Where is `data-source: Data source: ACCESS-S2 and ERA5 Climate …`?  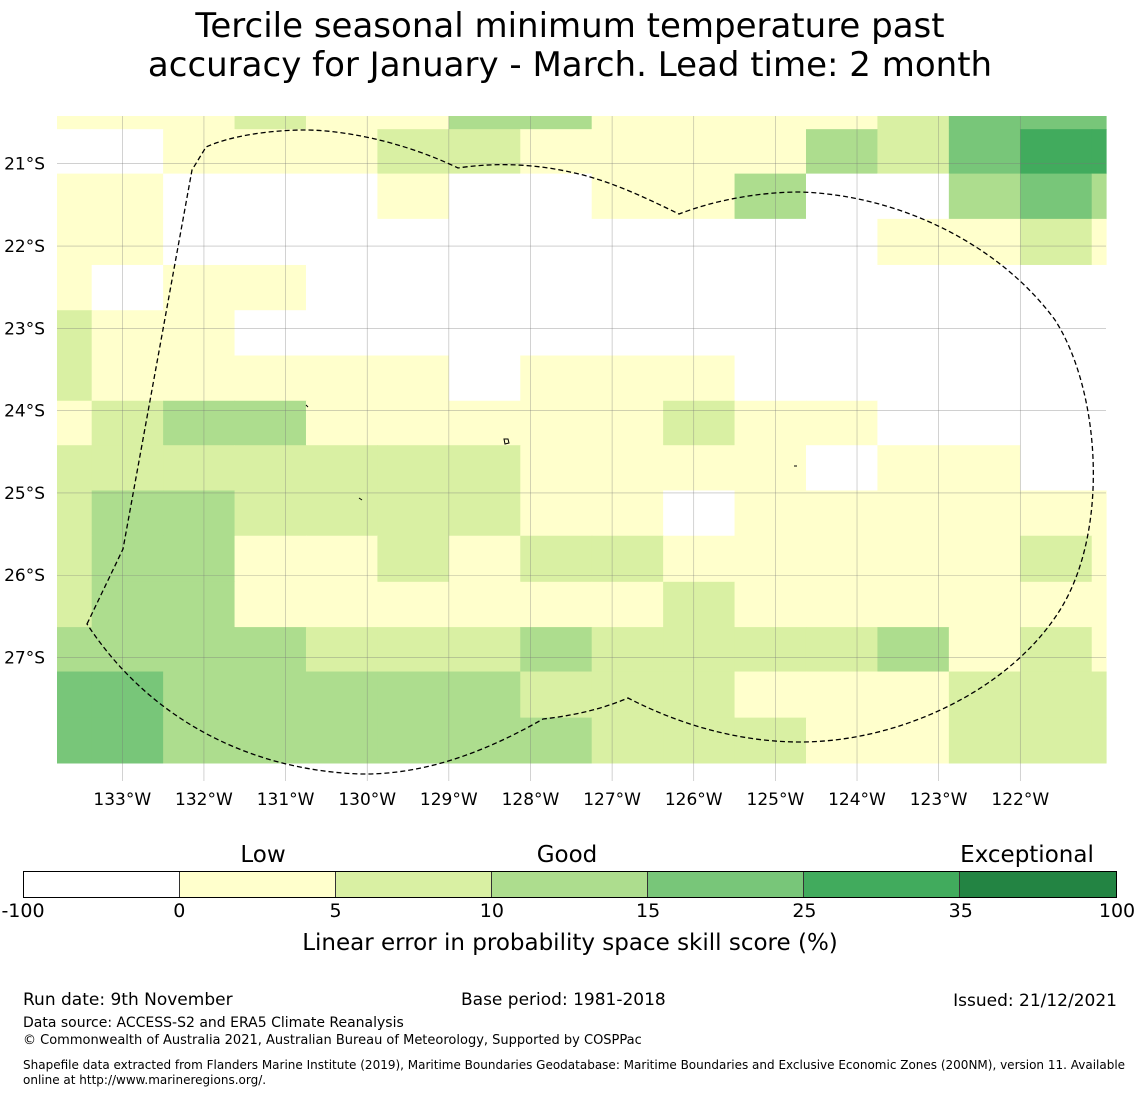 data-source: Data source: ACCESS-S2 and ERA5 Climate … is located at coordinates (213, 1023).